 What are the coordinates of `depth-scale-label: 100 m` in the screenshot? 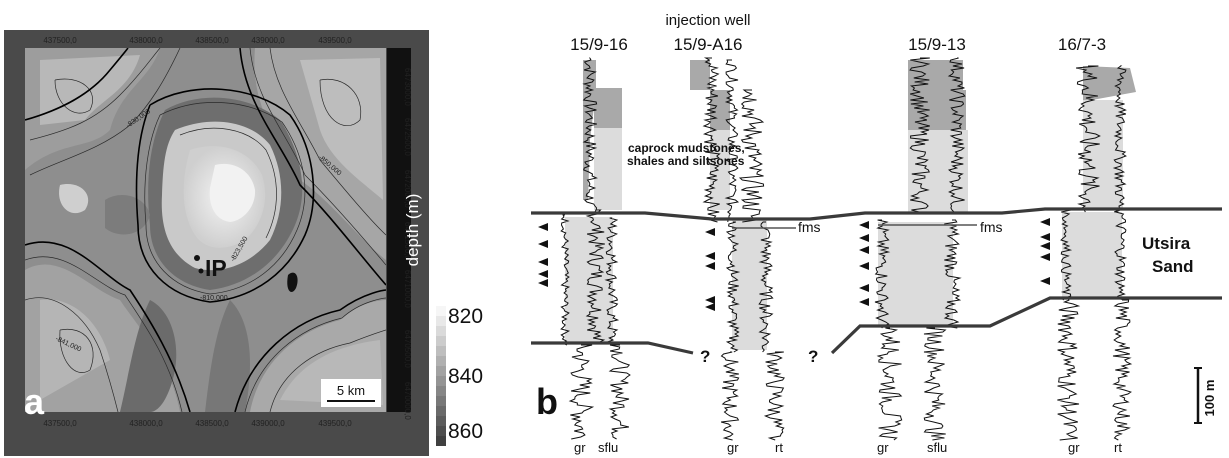 It's located at (1209, 398).